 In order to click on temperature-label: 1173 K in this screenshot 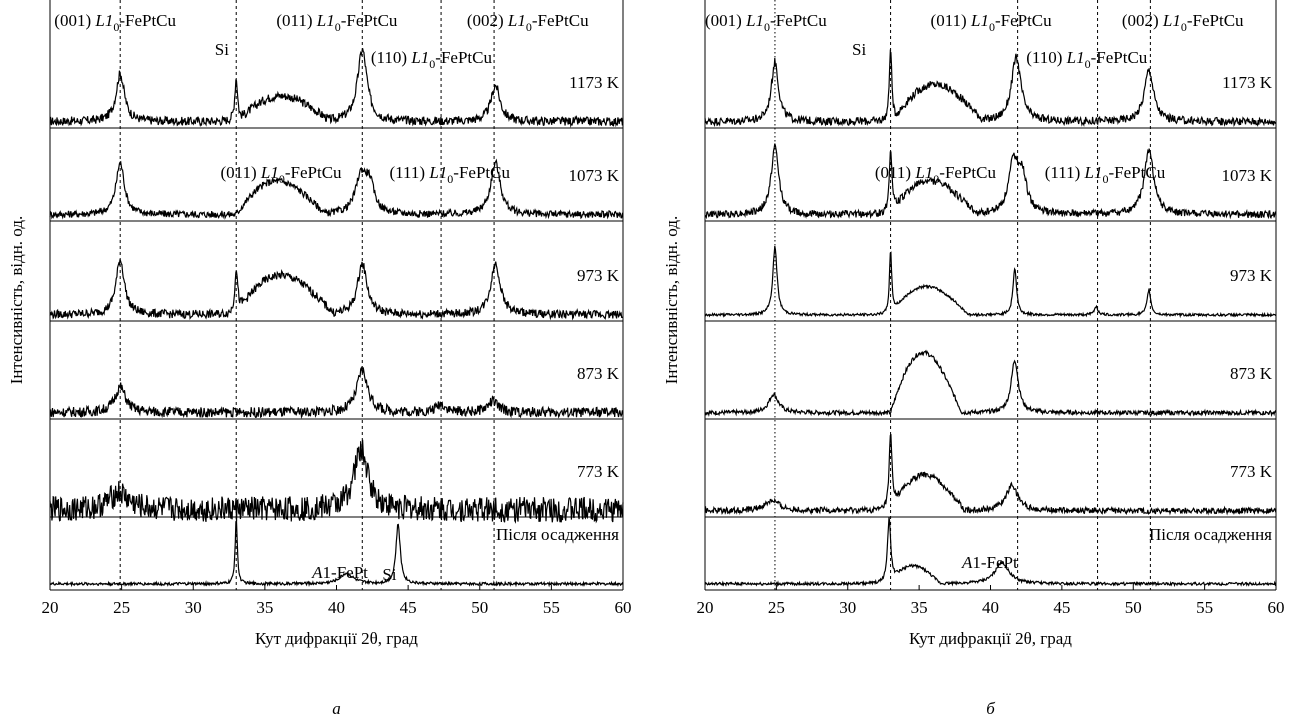, I will do `click(594, 82)`.